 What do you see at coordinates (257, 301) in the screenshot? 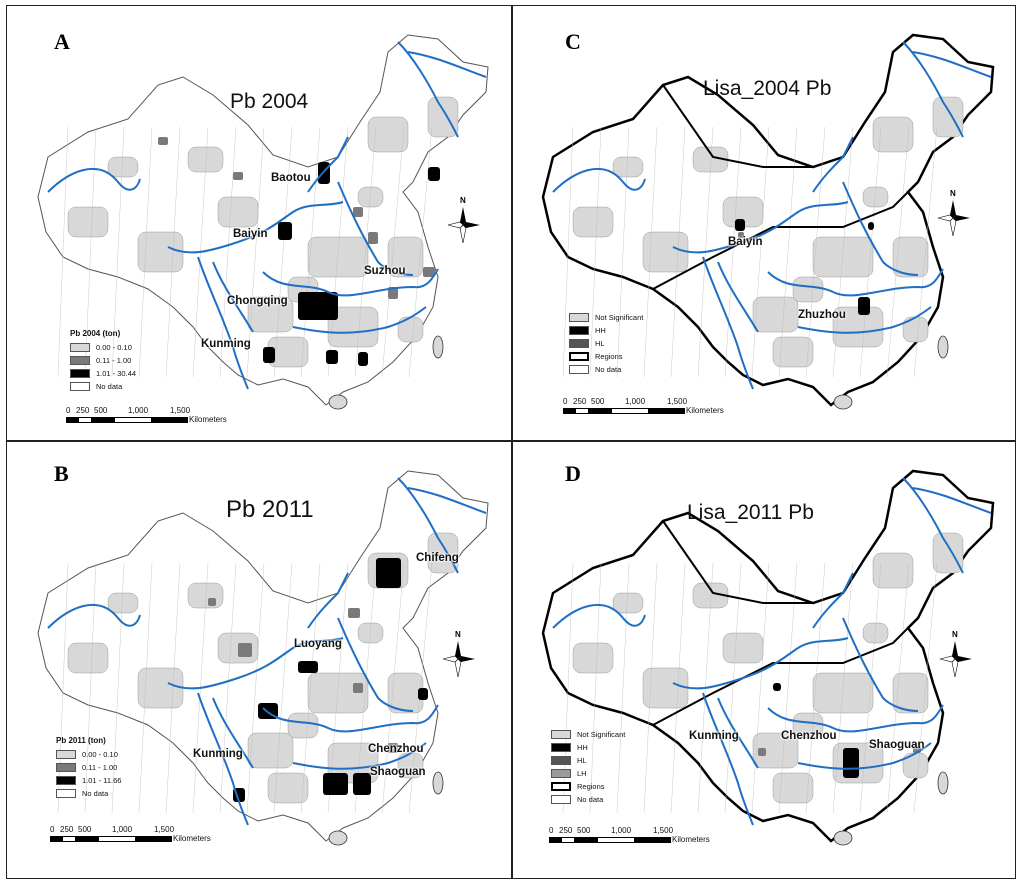
I see `city-label: Chongqing` at bounding box center [257, 301].